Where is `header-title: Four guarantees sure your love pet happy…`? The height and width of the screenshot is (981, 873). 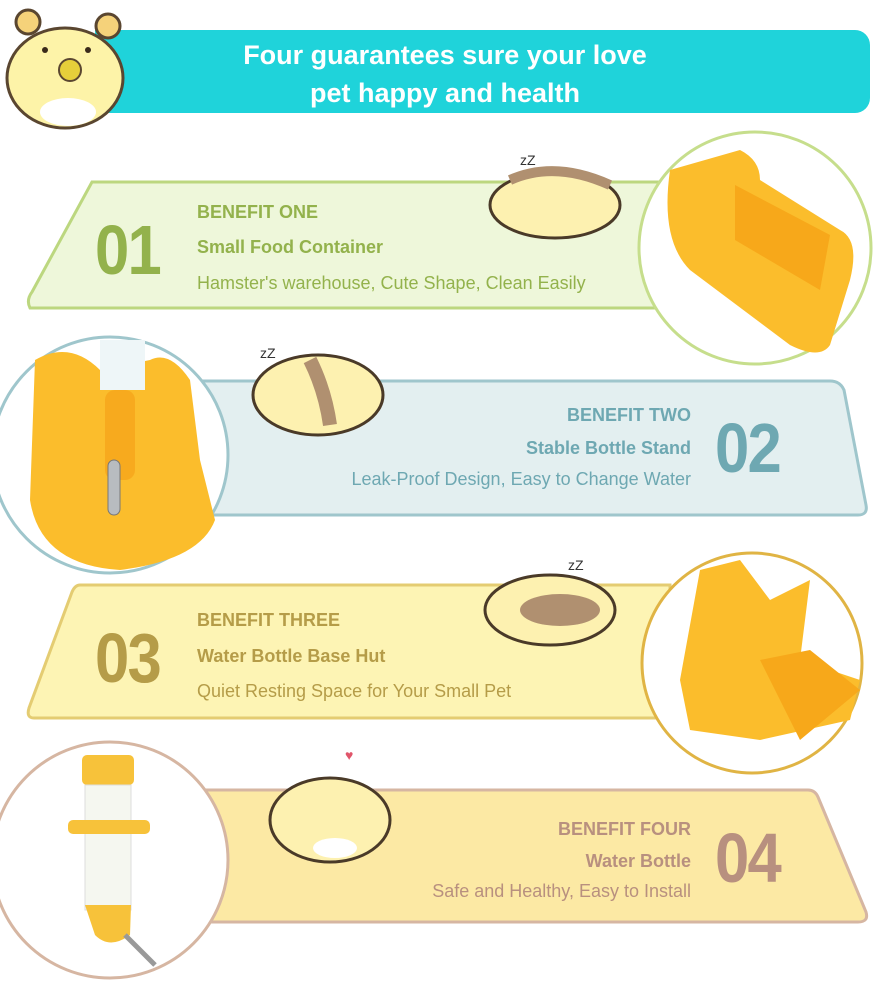 header-title: Four guarantees sure your love pet happy… is located at coordinates (445, 74).